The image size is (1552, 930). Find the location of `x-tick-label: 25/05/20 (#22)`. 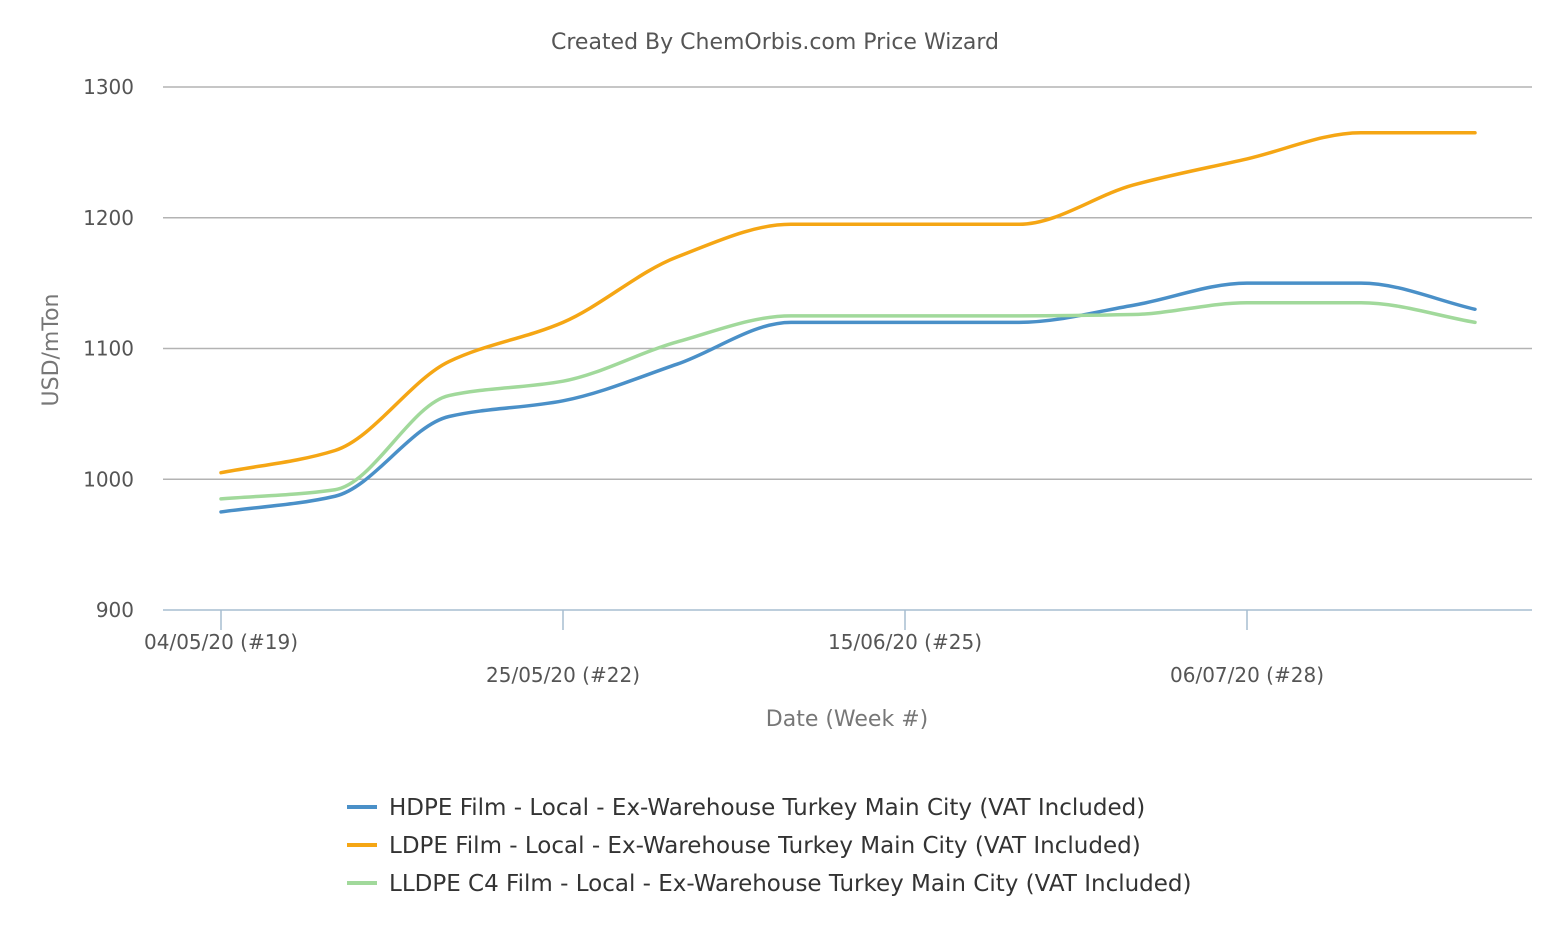

x-tick-label: 25/05/20 (#22) is located at coordinates (563, 675).